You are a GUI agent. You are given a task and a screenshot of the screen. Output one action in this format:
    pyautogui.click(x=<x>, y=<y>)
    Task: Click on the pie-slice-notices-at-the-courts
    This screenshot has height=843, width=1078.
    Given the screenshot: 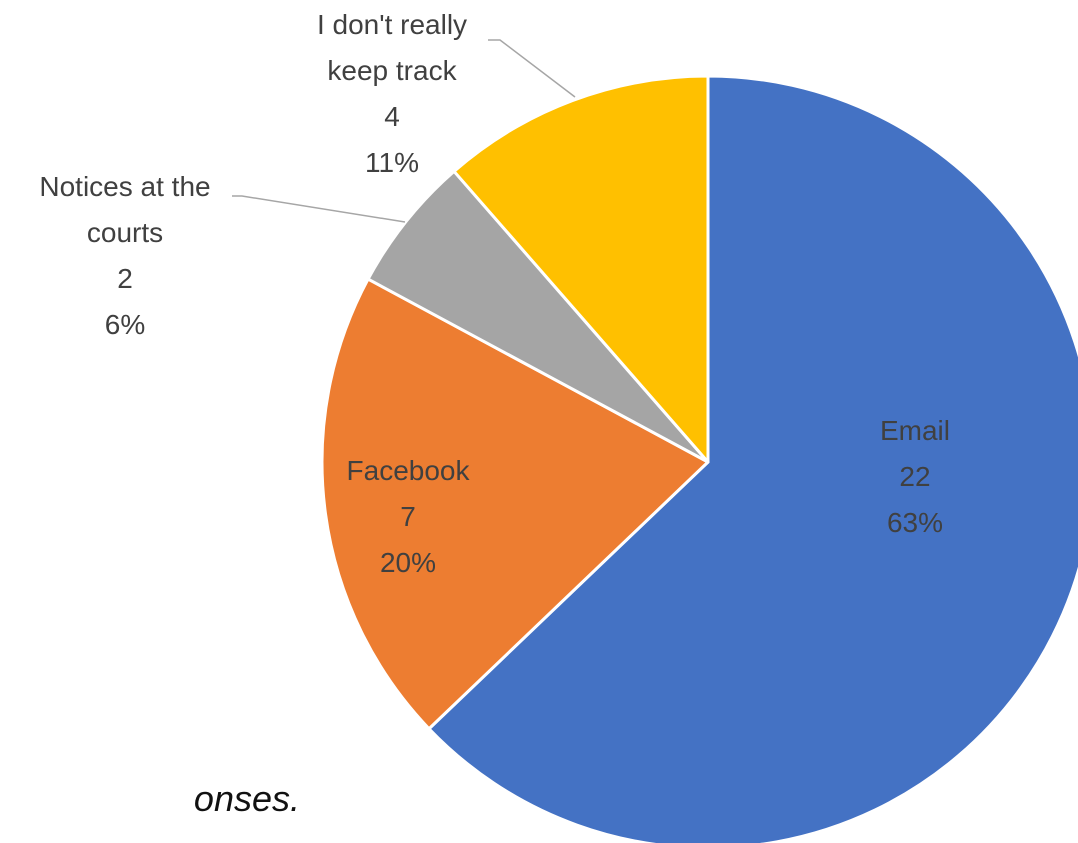 What is the action you would take?
    pyautogui.click(x=538, y=316)
    